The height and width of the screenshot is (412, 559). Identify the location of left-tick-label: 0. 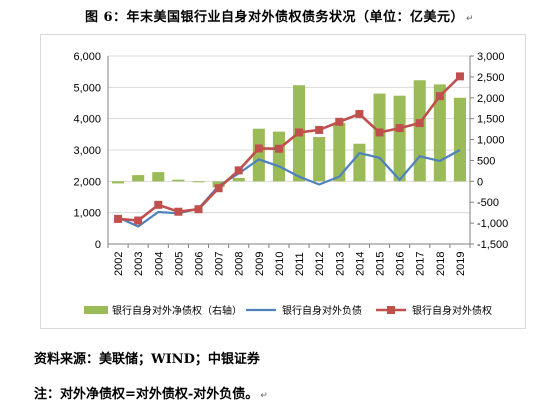
(98, 245).